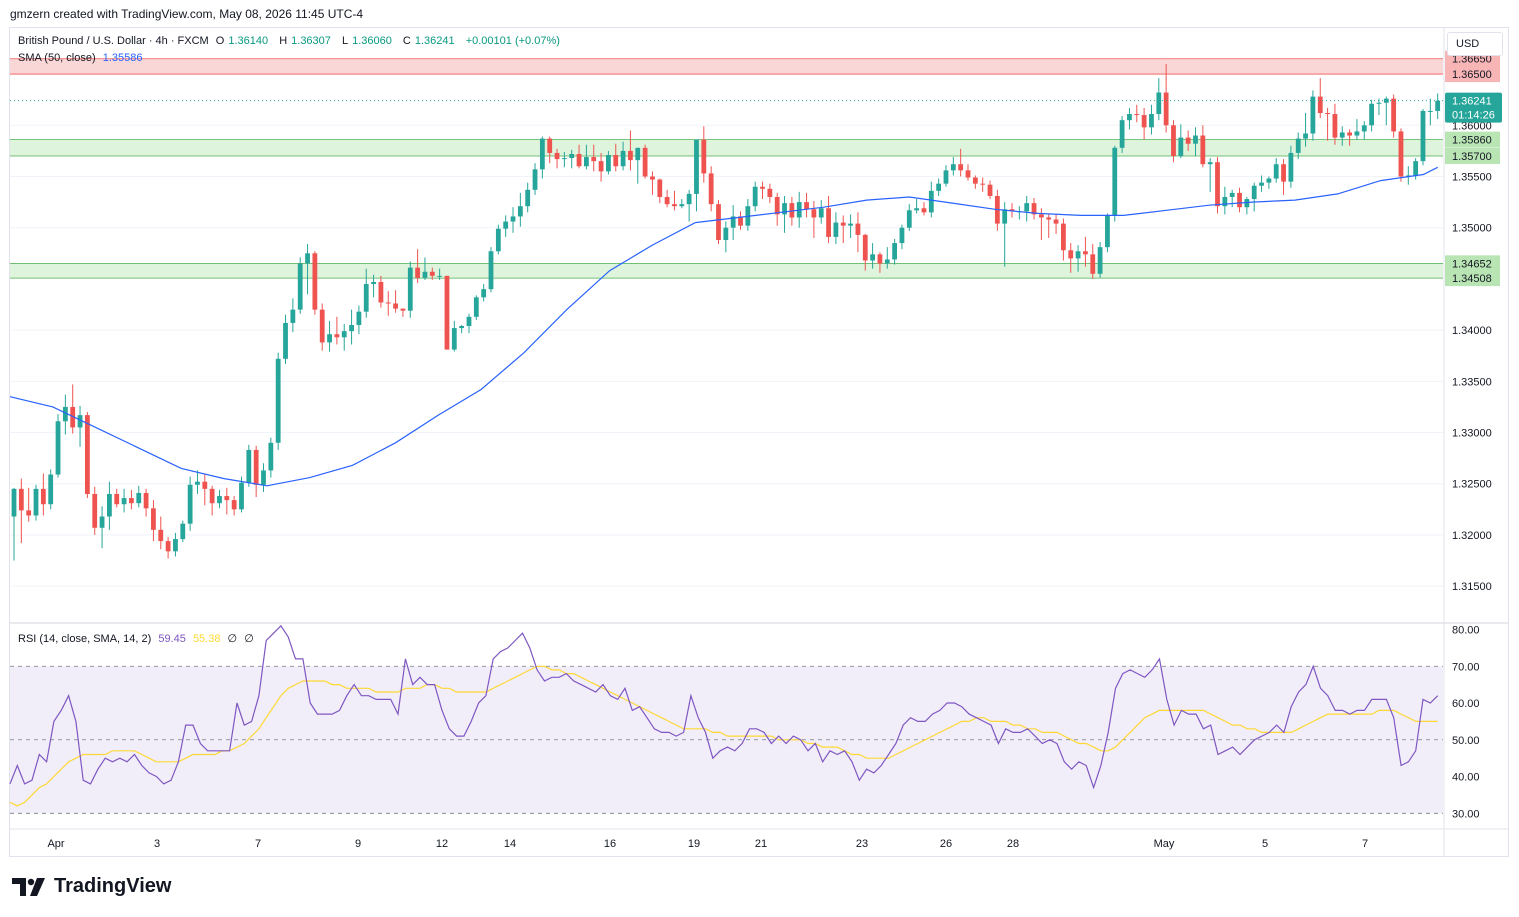  I want to click on price-tick-label: 1.33000, so click(1472, 434).